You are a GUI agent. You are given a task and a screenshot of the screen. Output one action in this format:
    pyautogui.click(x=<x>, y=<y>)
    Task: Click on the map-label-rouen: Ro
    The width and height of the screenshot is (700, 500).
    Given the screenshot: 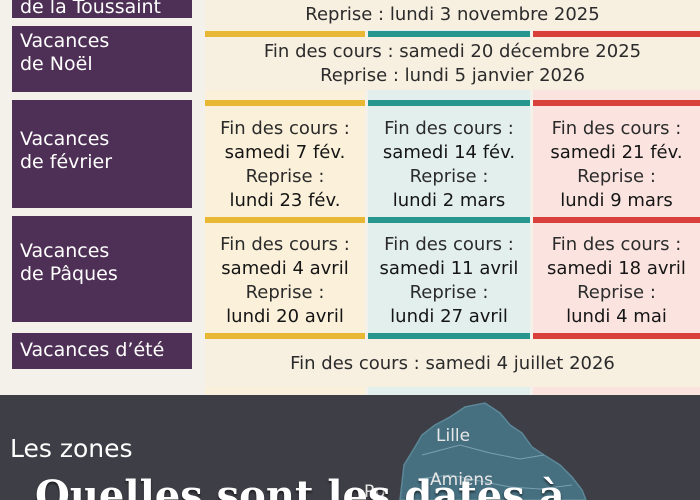 What is the action you would take?
    pyautogui.click(x=375, y=491)
    